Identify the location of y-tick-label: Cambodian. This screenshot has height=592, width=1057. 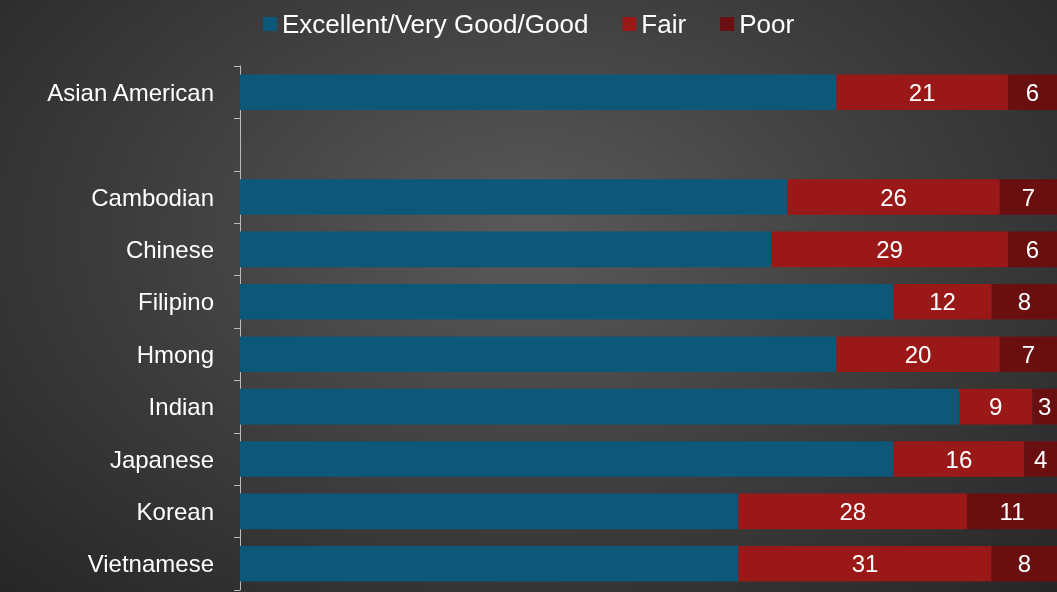
(152, 197).